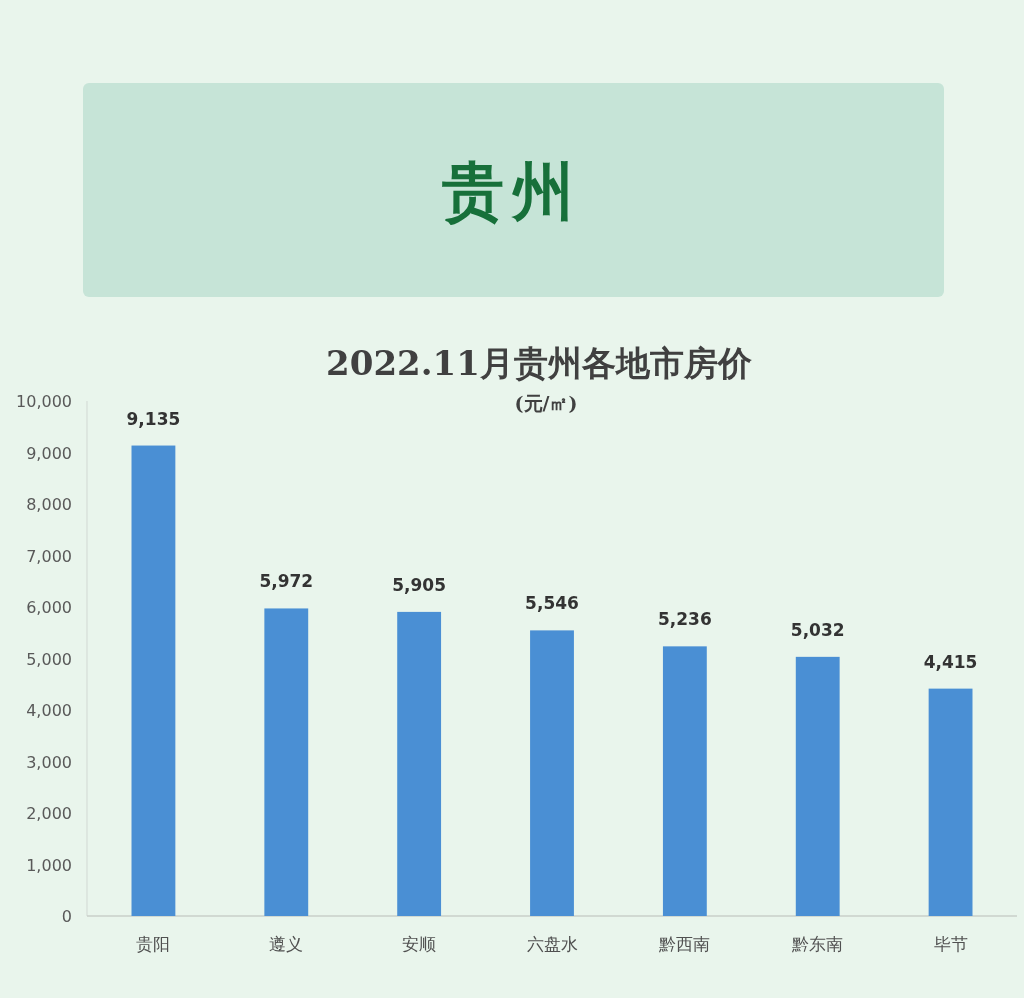  I want to click on subtitle: (元/㎡), so click(546, 403).